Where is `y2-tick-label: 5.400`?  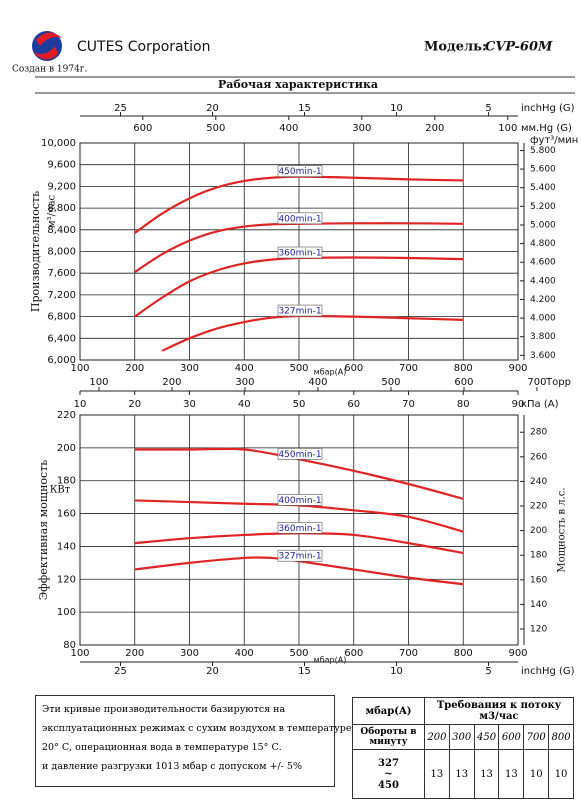 y2-tick-label: 5.400 is located at coordinates (543, 188).